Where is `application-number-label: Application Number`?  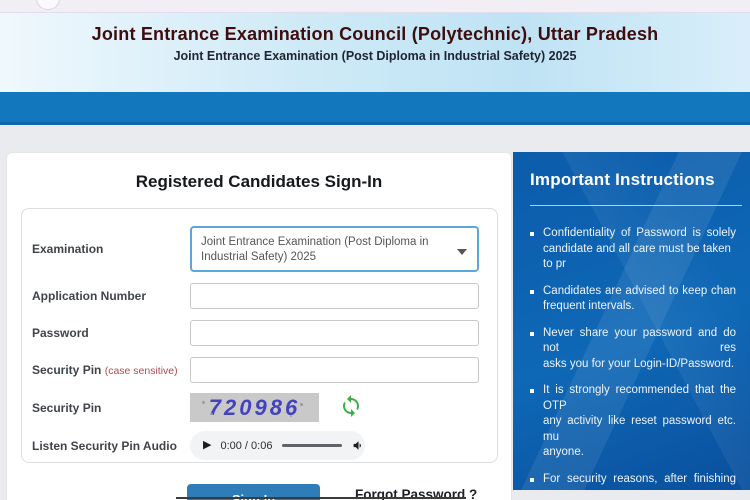
application-number-label: Application Number is located at coordinates (89, 296).